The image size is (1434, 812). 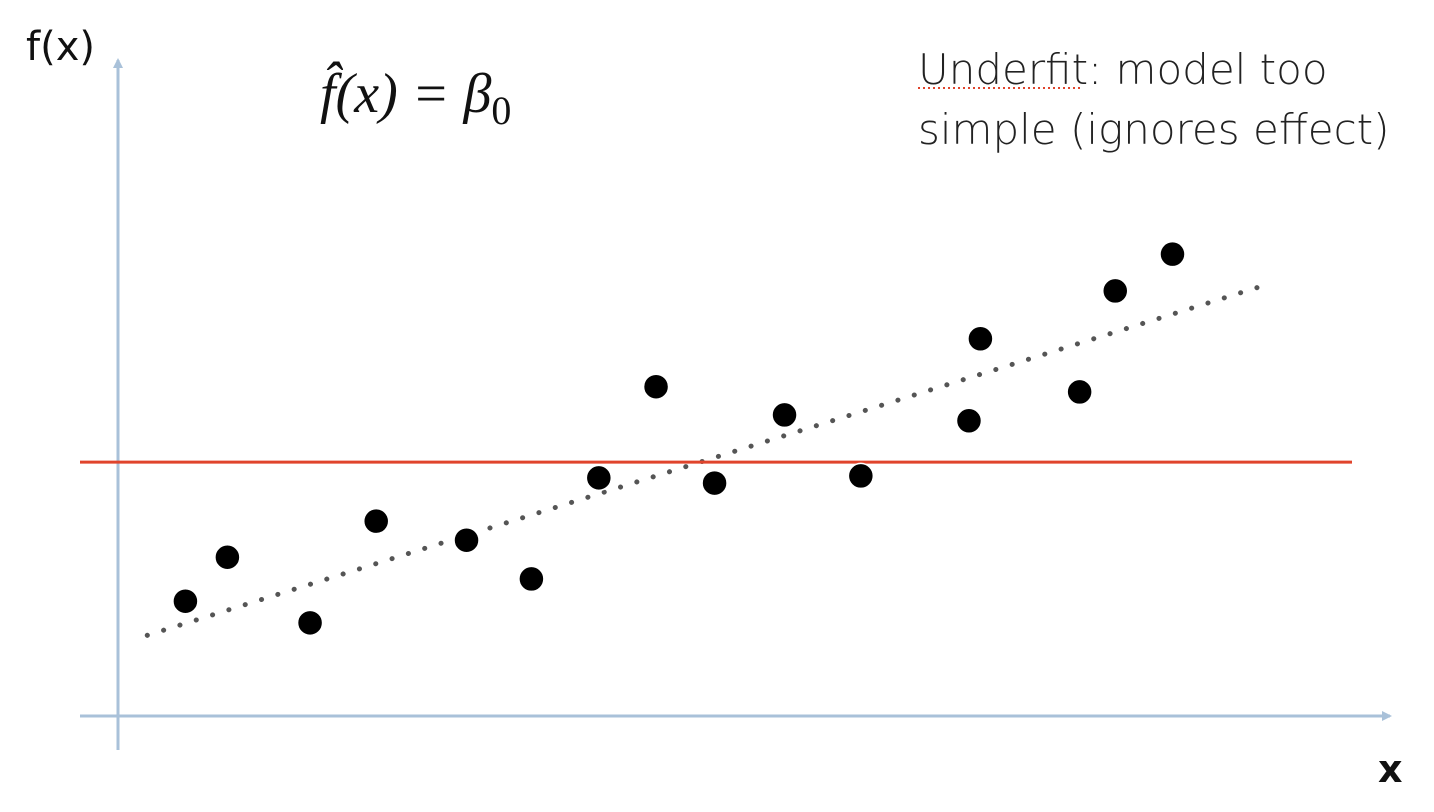 I want to click on formula: f̂(x) = β0, so click(x=415, y=96).